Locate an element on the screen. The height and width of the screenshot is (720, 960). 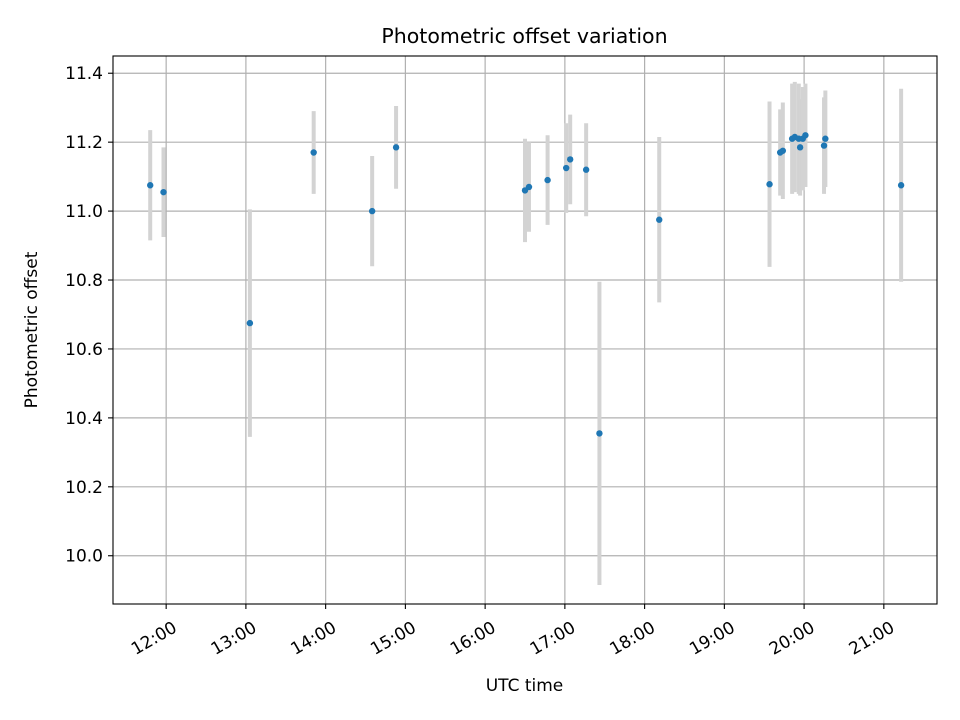
y-axis-title: Photometric offset is located at coordinates (32, 329).